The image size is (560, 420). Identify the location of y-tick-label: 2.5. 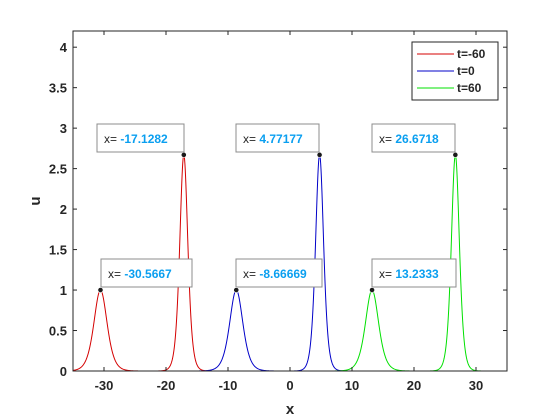
(58, 169).